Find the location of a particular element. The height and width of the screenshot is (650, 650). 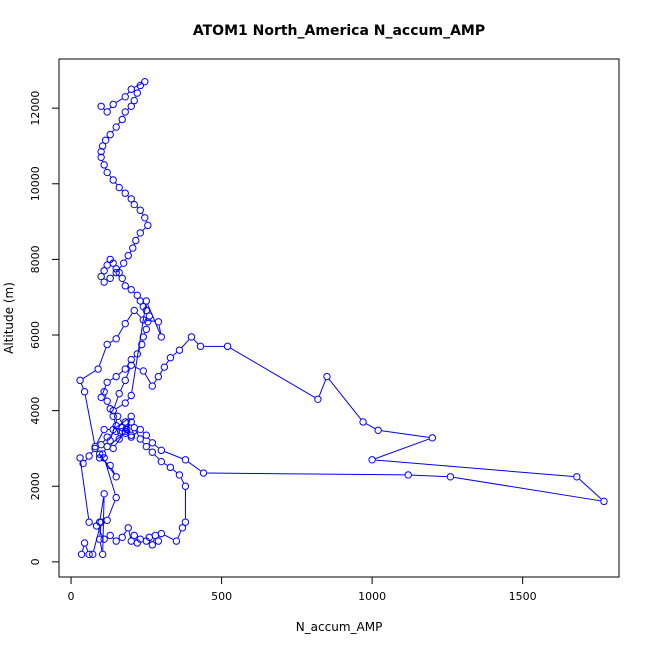

x-axis-label: N_accum_AMP is located at coordinates (339, 627).